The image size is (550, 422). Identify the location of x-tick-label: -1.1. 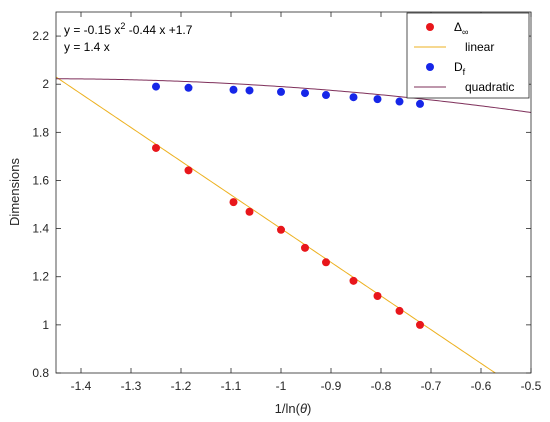
(231, 386).